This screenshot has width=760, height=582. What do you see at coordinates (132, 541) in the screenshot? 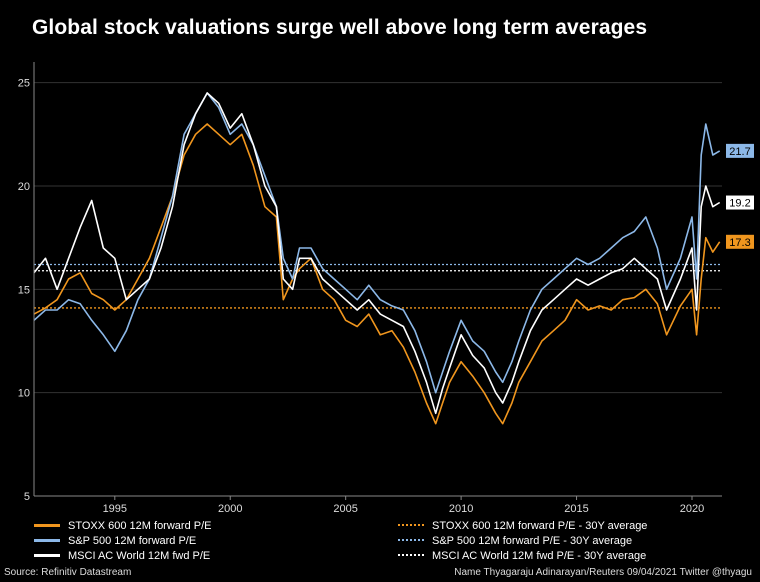
I see `legend-label: S&P 500 12M forward P/E` at bounding box center [132, 541].